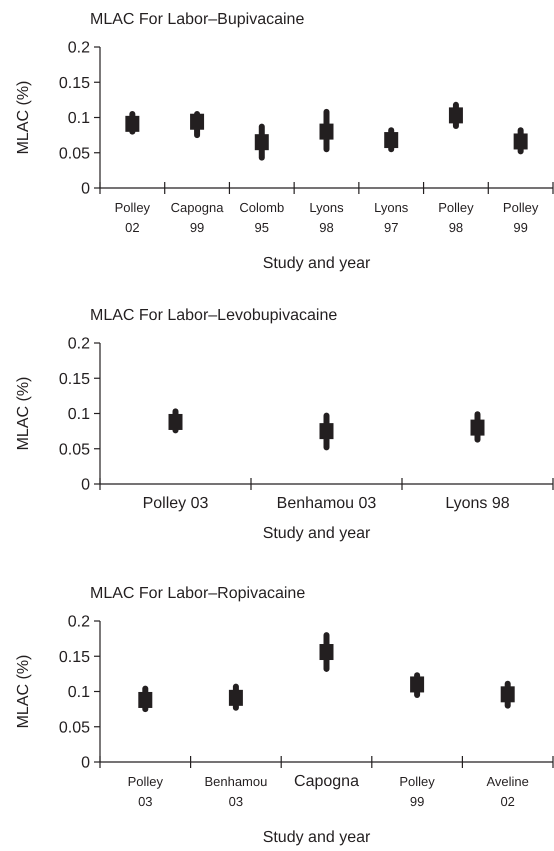 Image resolution: width=554 pixels, height=851 pixels. What do you see at coordinates (197, 19) in the screenshot?
I see `chart-title: MLAC For Labor–Bupivacaine` at bounding box center [197, 19].